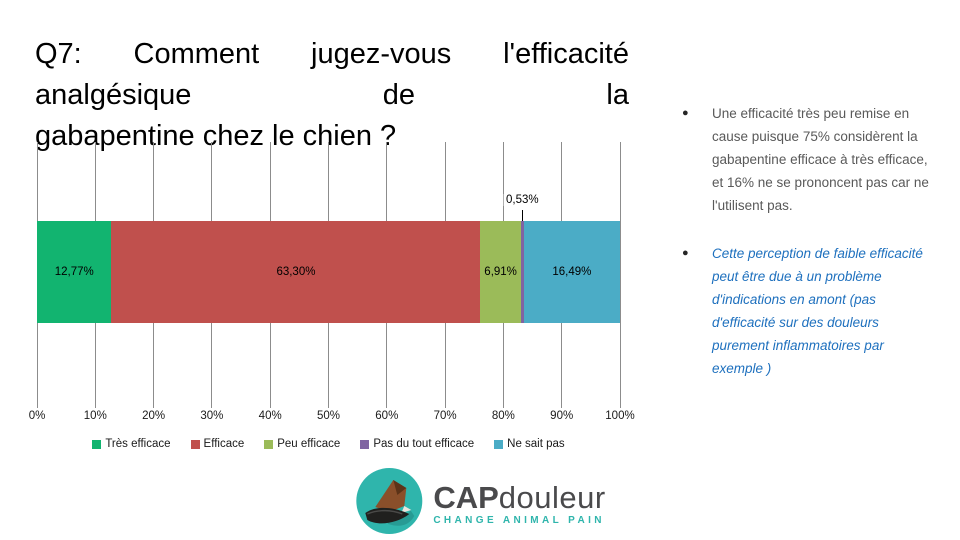  I want to click on x-axis-tick-label: 10%, so click(95, 416).